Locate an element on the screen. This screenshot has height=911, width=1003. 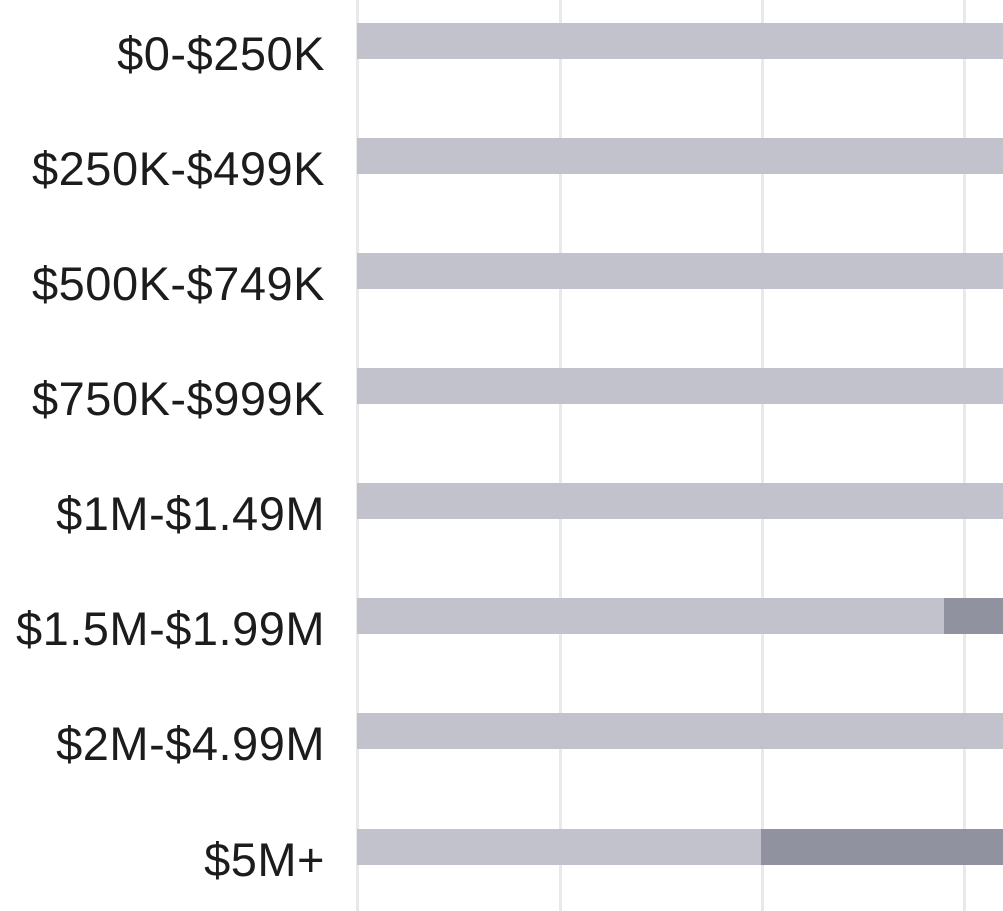
category-label: $5M+ is located at coordinates (264, 859).